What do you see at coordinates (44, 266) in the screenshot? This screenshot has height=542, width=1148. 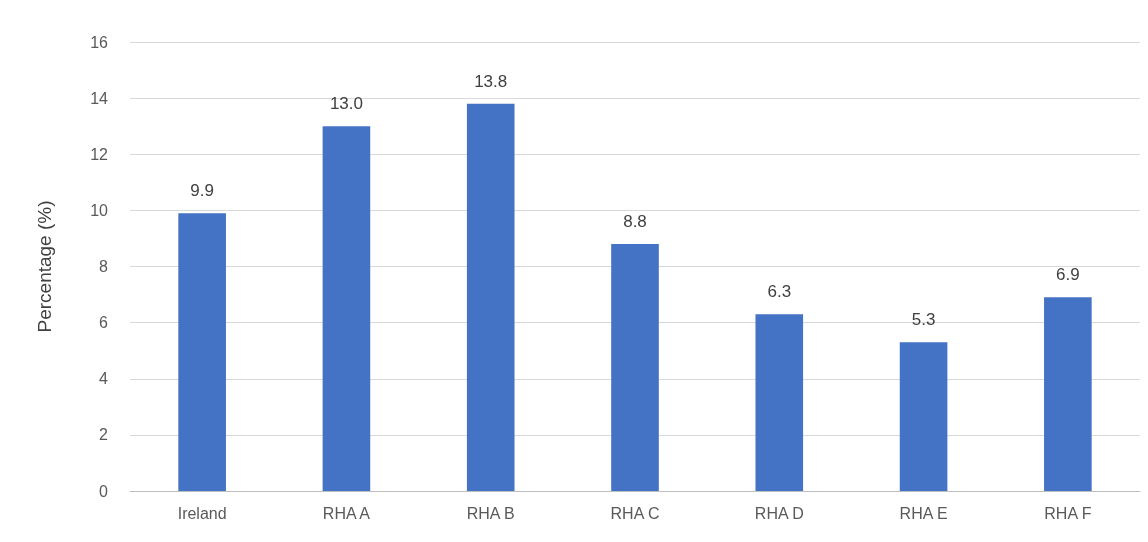 I see `y-axis-title: Percentage (%)` at bounding box center [44, 266].